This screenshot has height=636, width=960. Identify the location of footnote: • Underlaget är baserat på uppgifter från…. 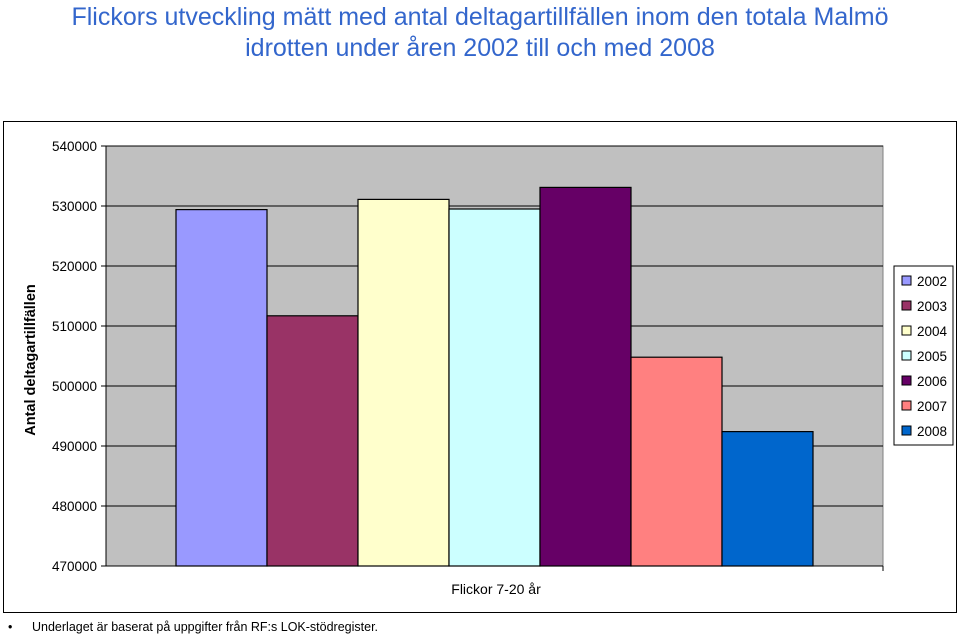
(193, 627).